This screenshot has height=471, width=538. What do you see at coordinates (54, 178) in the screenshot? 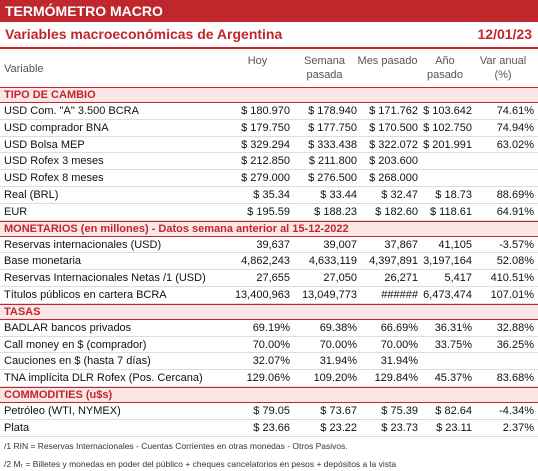
I see `row-label: USD Rofex 8 meses` at bounding box center [54, 178].